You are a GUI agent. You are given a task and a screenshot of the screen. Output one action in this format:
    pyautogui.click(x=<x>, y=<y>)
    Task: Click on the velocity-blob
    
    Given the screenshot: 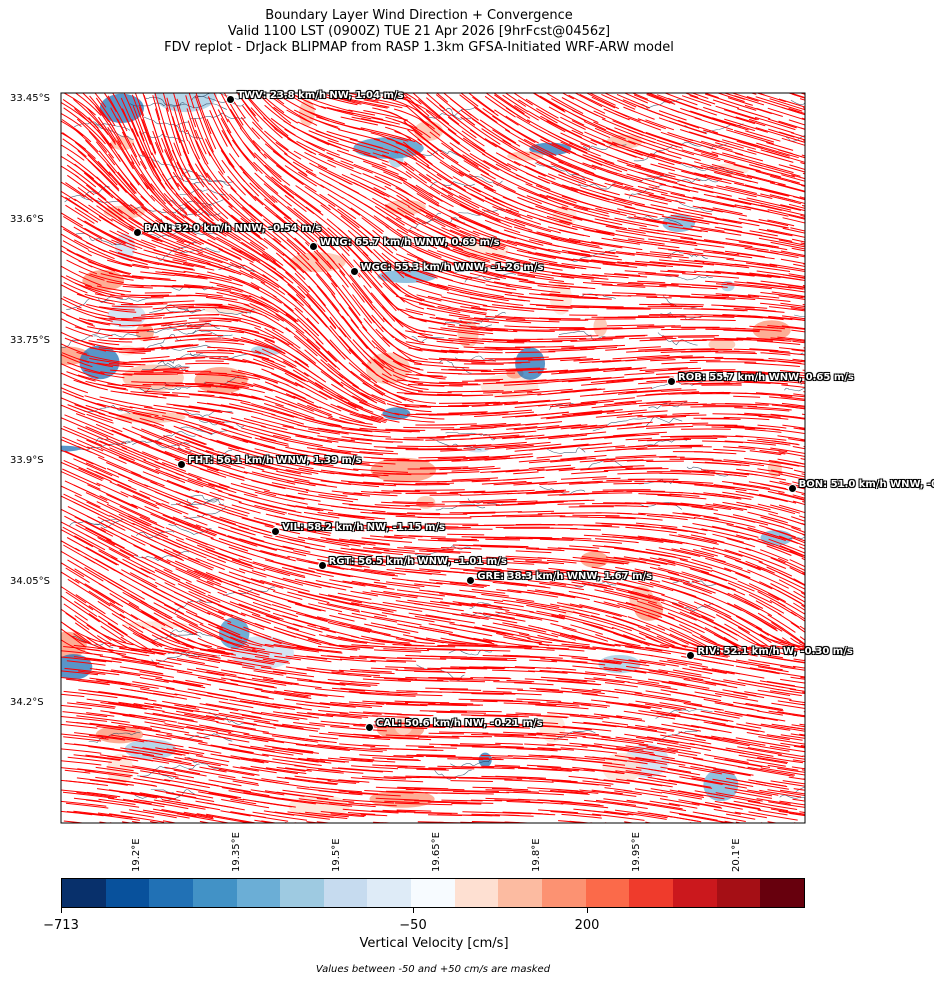 What is the action you would take?
    pyautogui.click(x=307, y=113)
    